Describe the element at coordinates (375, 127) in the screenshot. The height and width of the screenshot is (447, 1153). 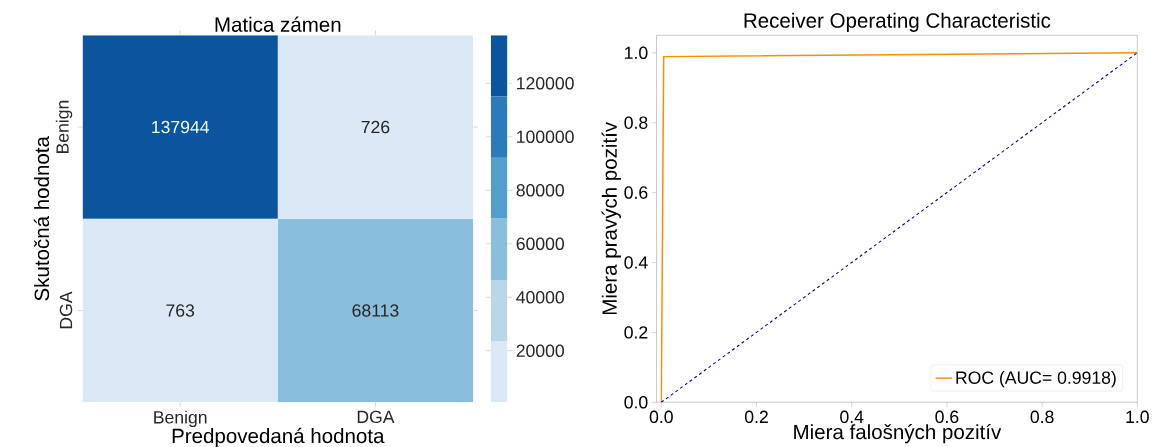
I see `data-label: 726` at that location.